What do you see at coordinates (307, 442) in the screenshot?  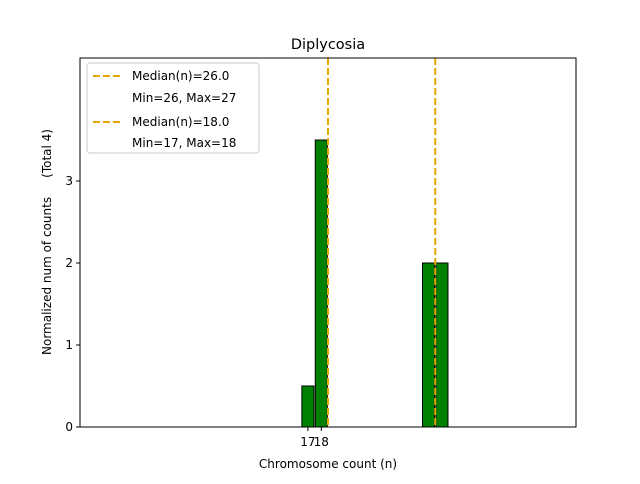 I see `x-tick-label: 17` at bounding box center [307, 442].